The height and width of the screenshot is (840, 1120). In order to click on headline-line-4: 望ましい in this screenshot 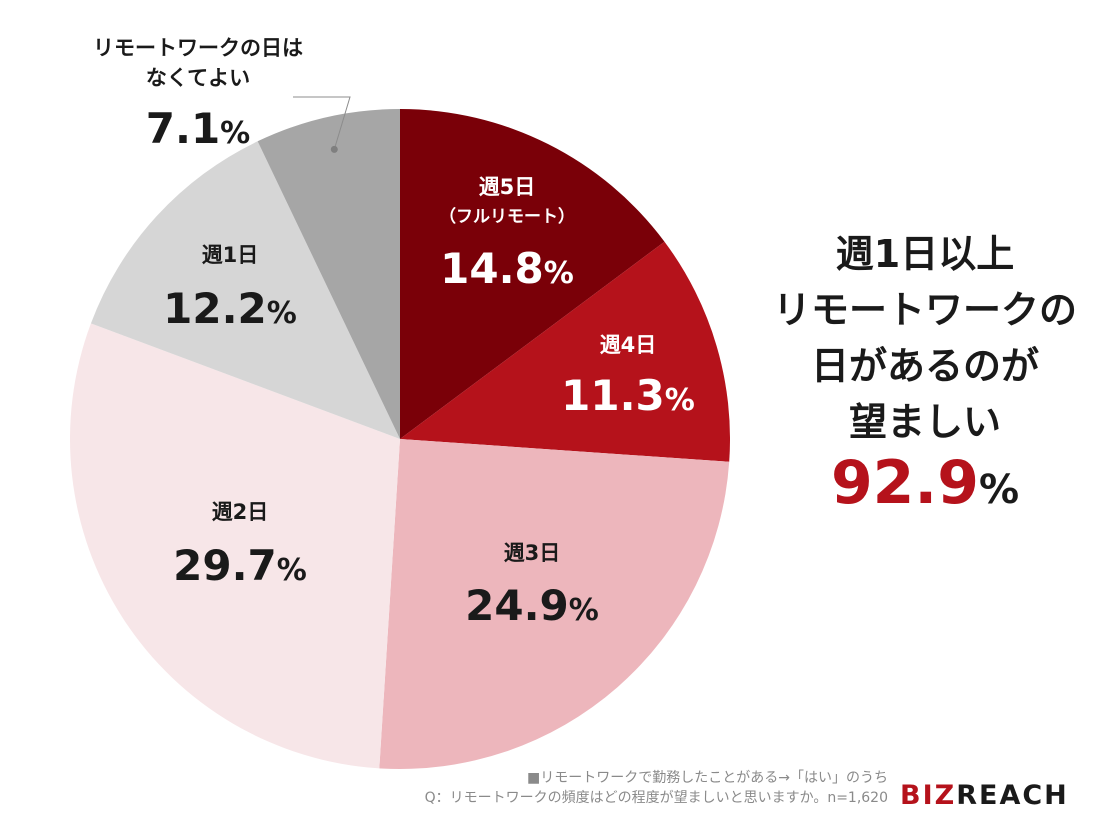, I will do `click(924, 422)`.